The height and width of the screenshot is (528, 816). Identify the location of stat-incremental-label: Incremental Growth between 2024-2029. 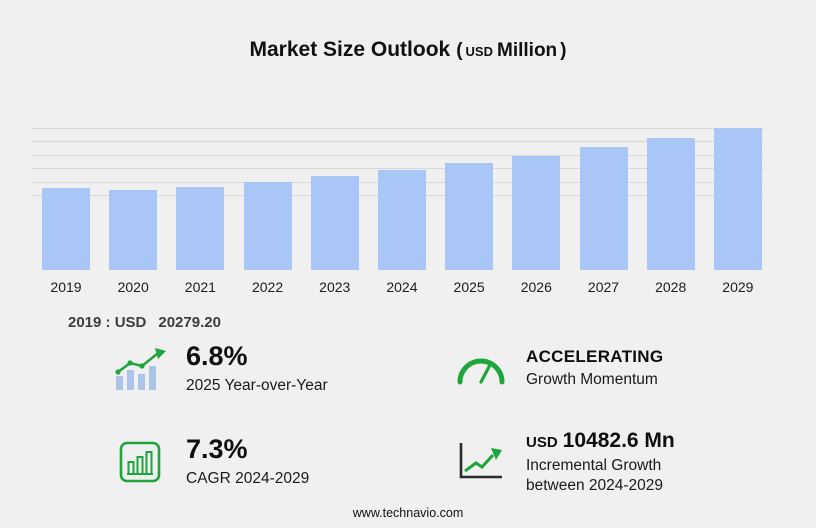
(595, 475).